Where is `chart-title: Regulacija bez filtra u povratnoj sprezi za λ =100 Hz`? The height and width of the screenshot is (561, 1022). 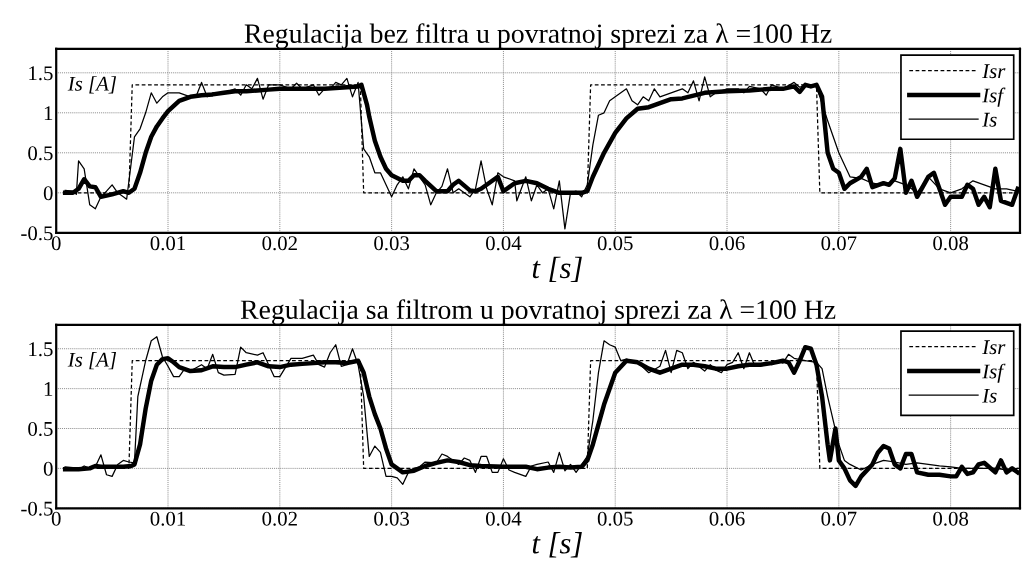
chart-title: Regulacija bez filtra u povratnoj sprezi za λ =100 Hz is located at coordinates (538, 36).